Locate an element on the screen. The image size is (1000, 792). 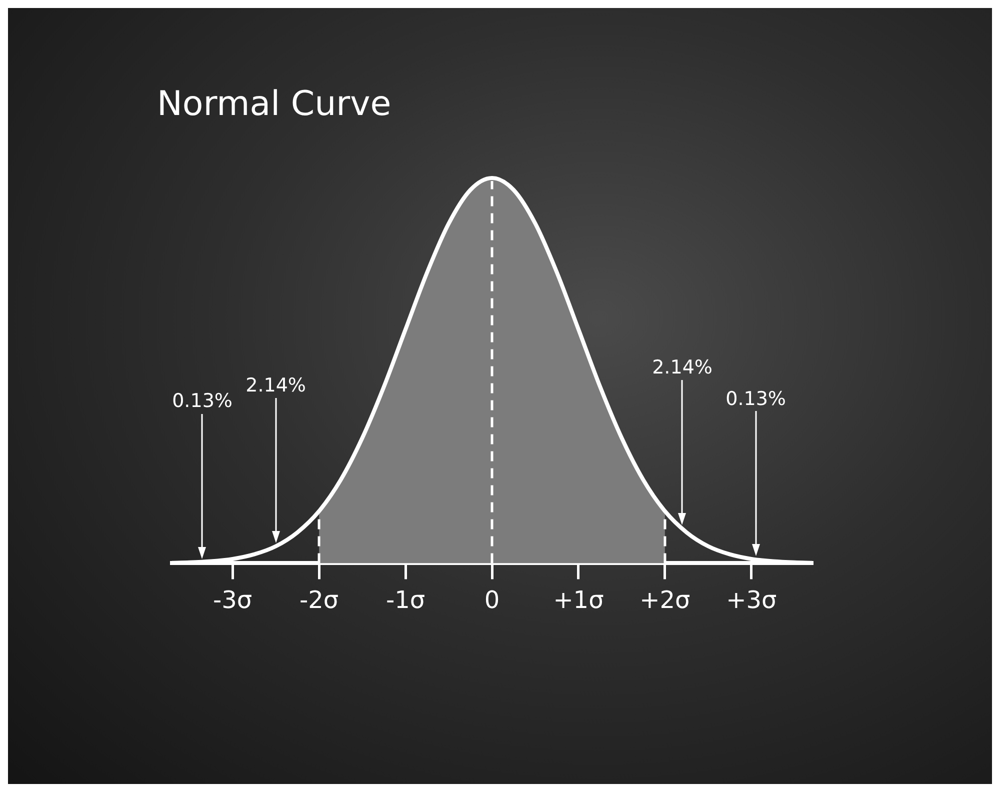
chart-title: Normal Curve is located at coordinates (274, 104).